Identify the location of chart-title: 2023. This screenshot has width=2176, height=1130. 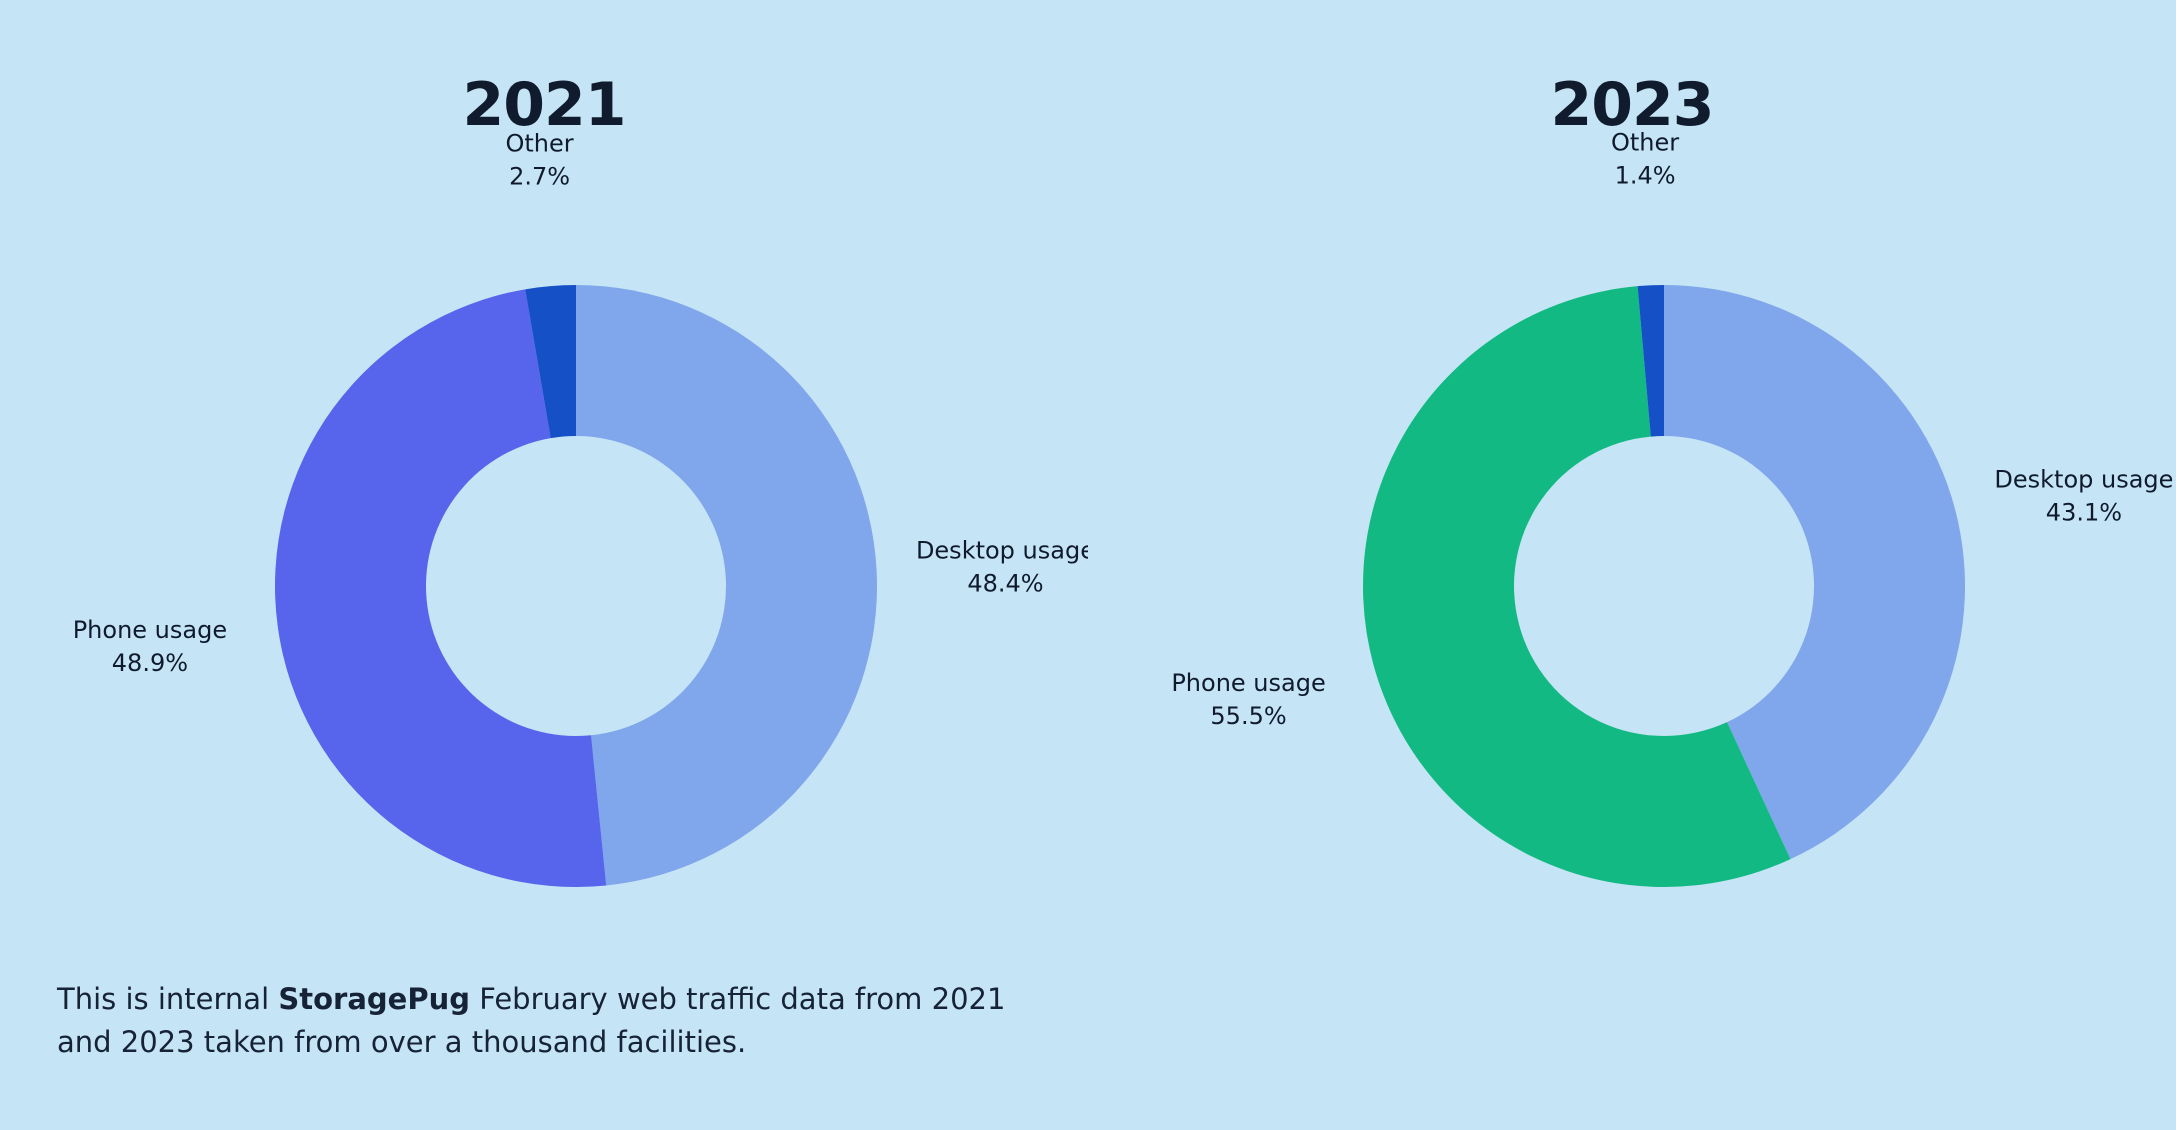
(1632, 105).